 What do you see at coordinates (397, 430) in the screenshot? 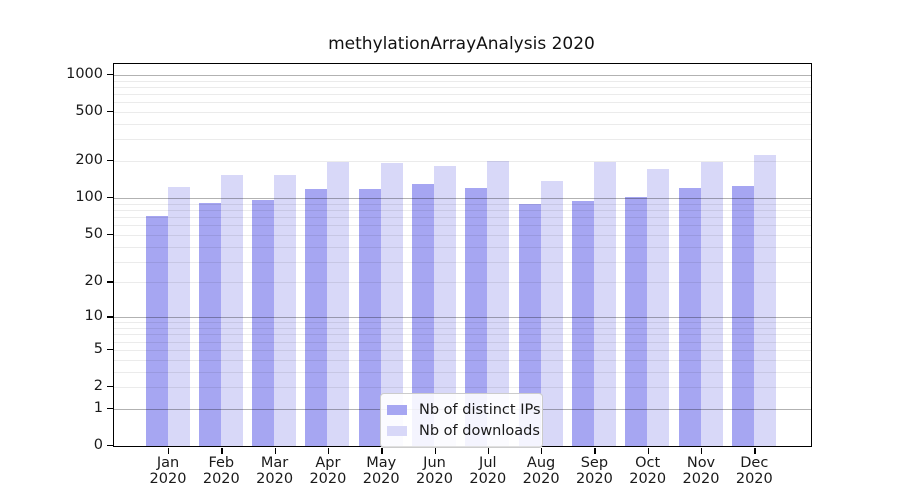
I see `legend-swatch-downloads` at bounding box center [397, 430].